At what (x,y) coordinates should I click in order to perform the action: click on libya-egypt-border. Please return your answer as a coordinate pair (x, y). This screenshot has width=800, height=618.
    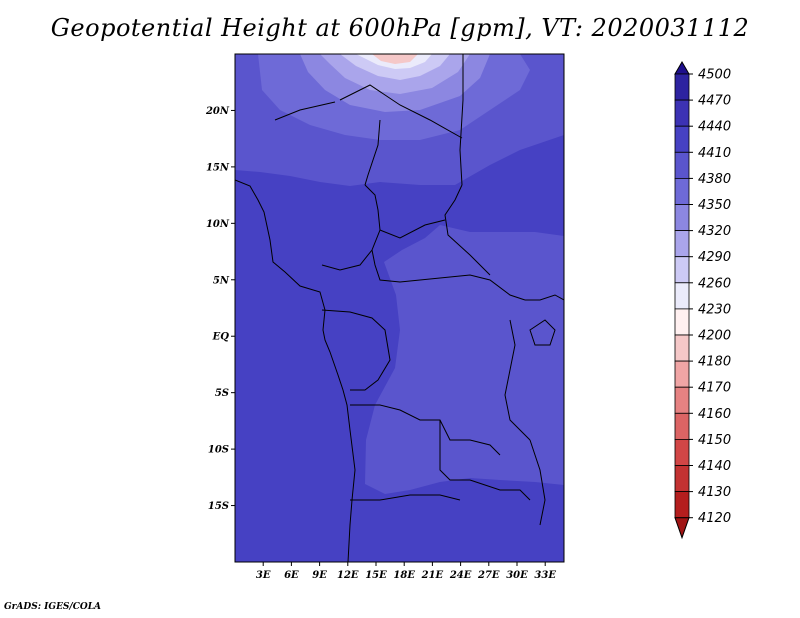
    Looking at the image, I should click on (461, 120).